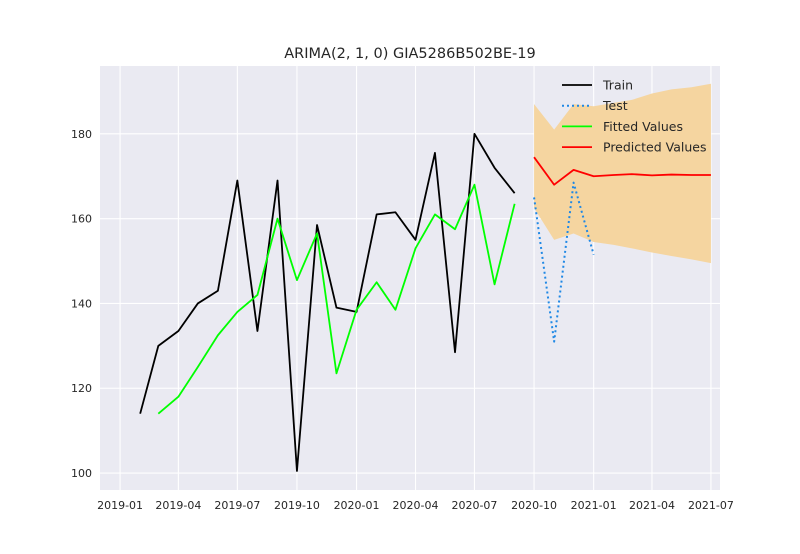 The image size is (800, 554). I want to click on legend-label: Predicted Values, so click(655, 147).